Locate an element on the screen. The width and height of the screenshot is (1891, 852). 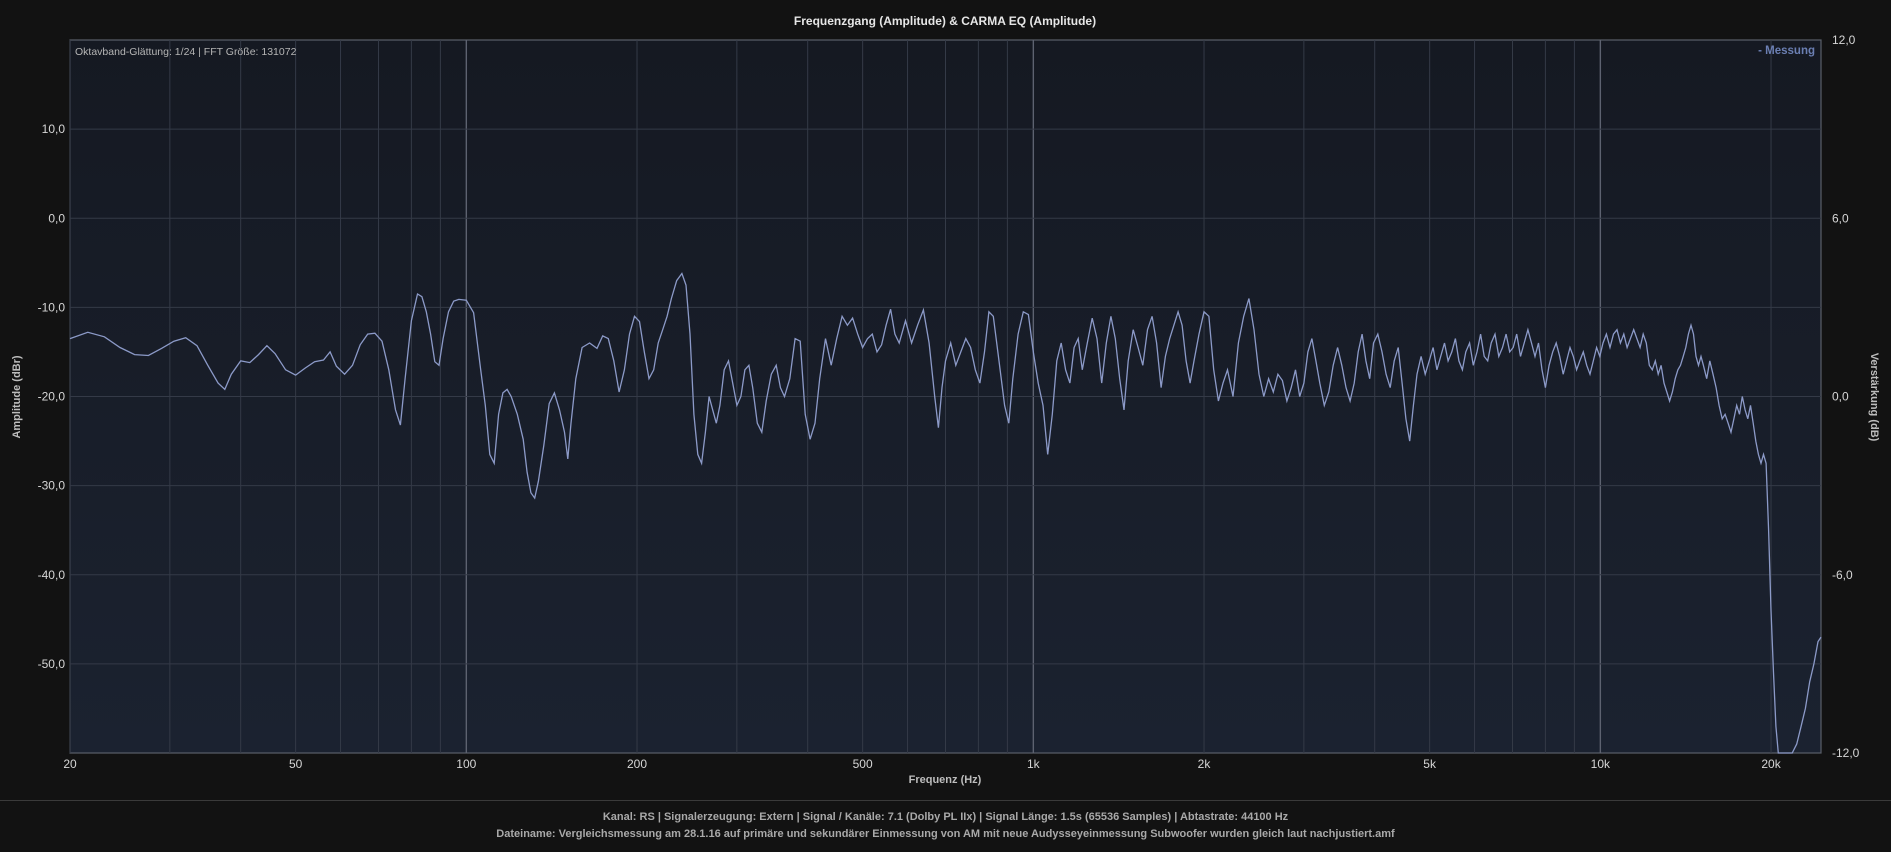
legend-entry-messung: - Messung is located at coordinates (1786, 51).